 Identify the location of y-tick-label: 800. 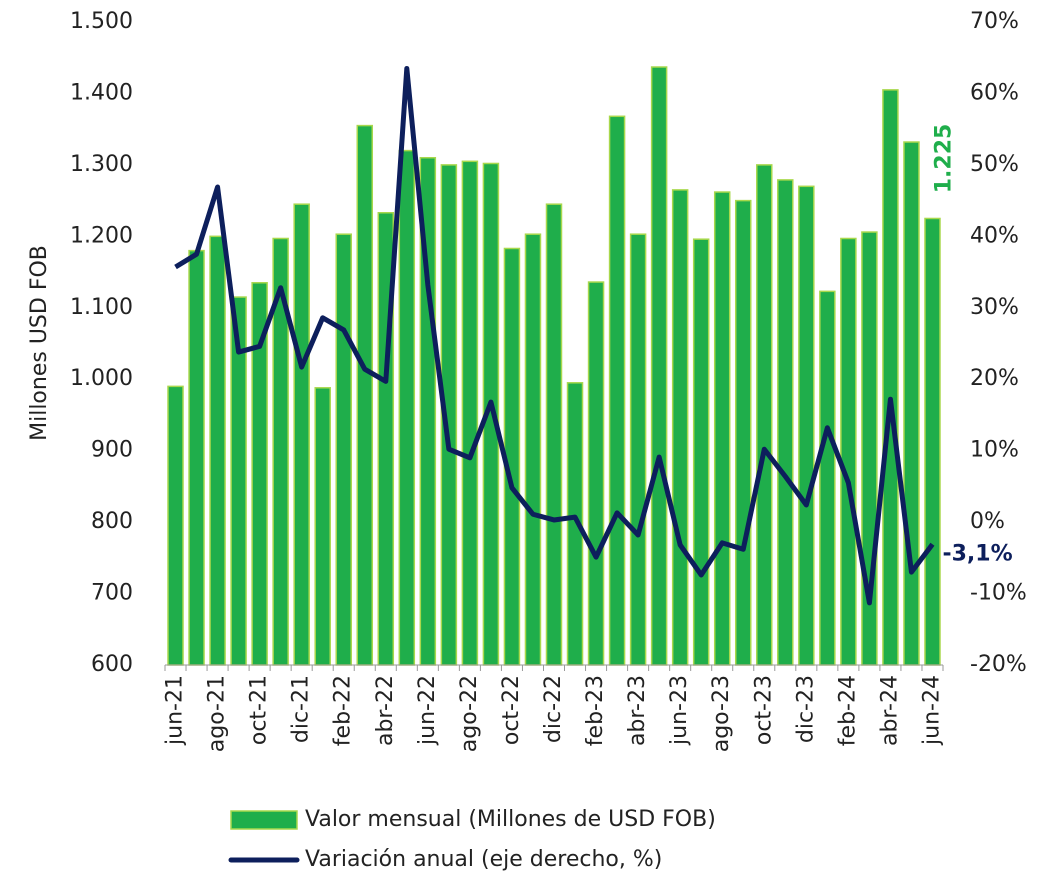
(112, 521).